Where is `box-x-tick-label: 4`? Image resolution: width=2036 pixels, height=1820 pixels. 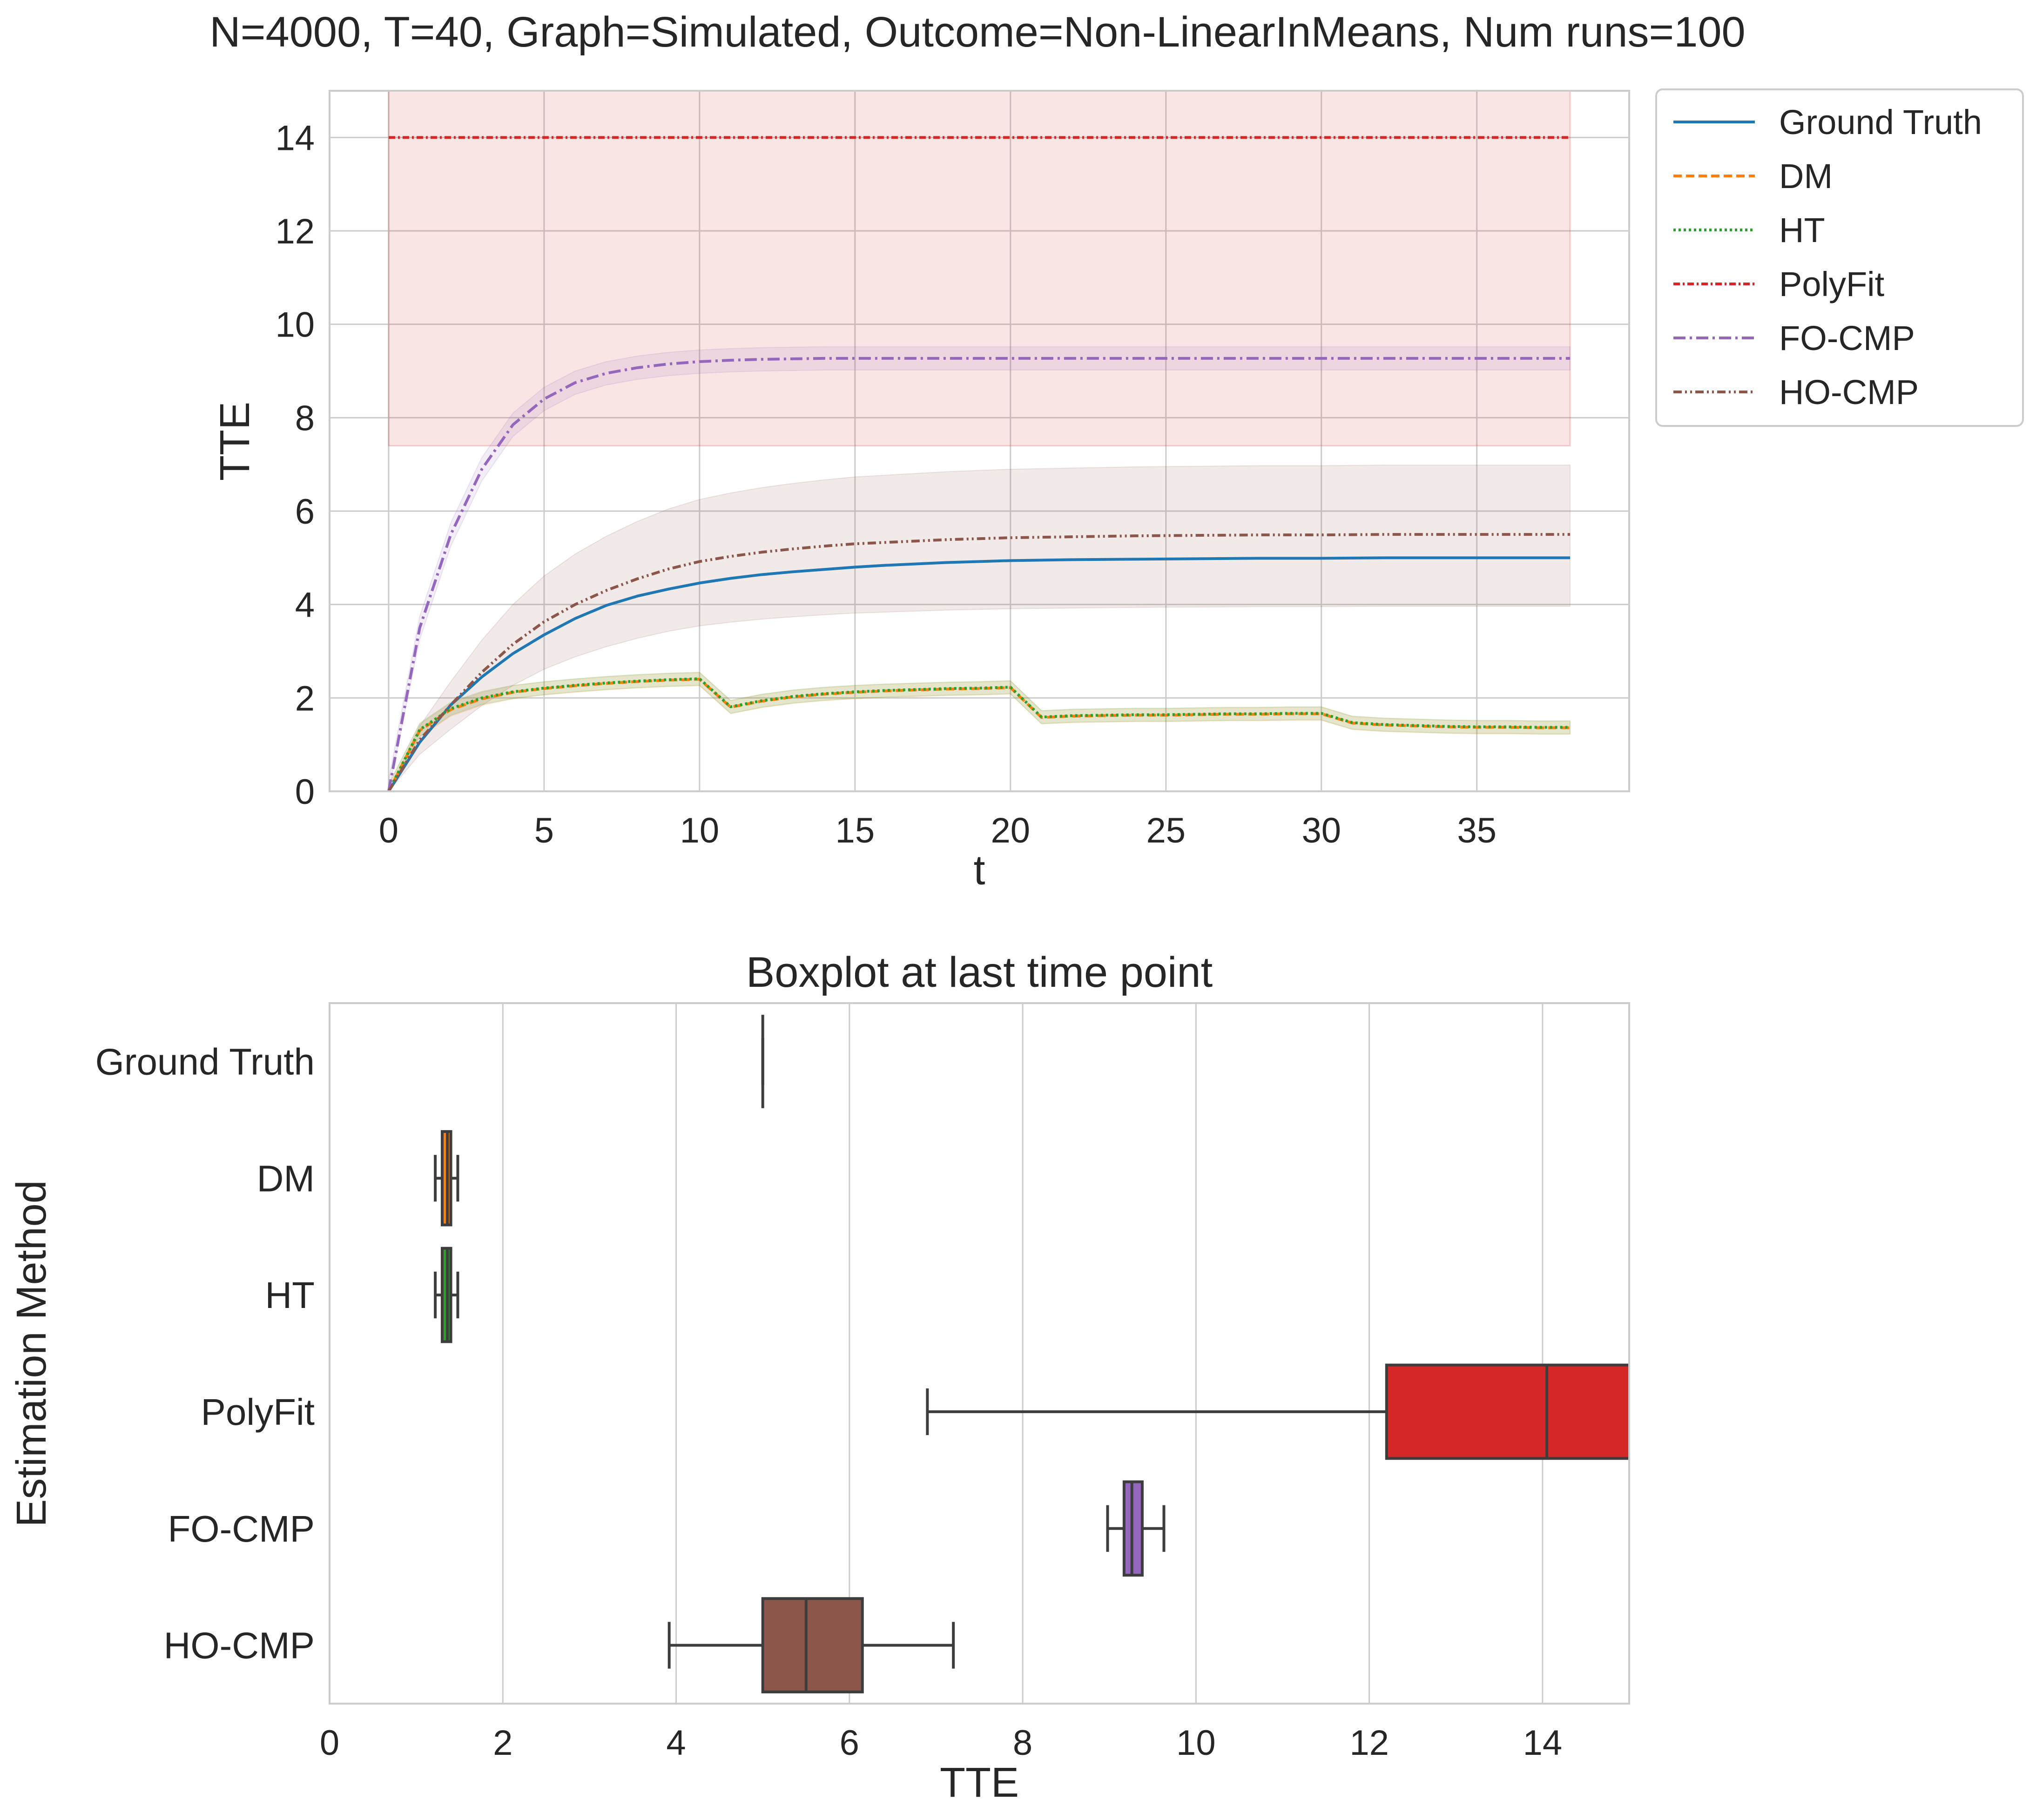
box-x-tick-label: 4 is located at coordinates (676, 1743).